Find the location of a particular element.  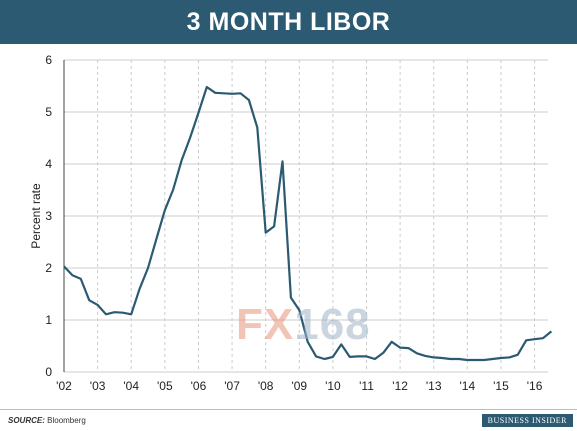

chart-title-bar: 3 MONTH LIBOR is located at coordinates (288, 22).